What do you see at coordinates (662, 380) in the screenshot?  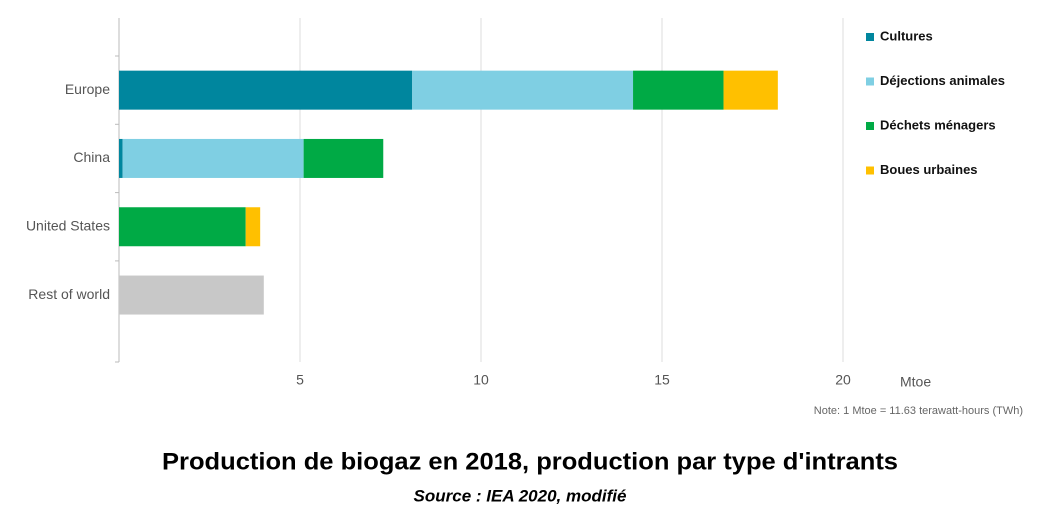 I see `x-tick-label: 15` at bounding box center [662, 380].